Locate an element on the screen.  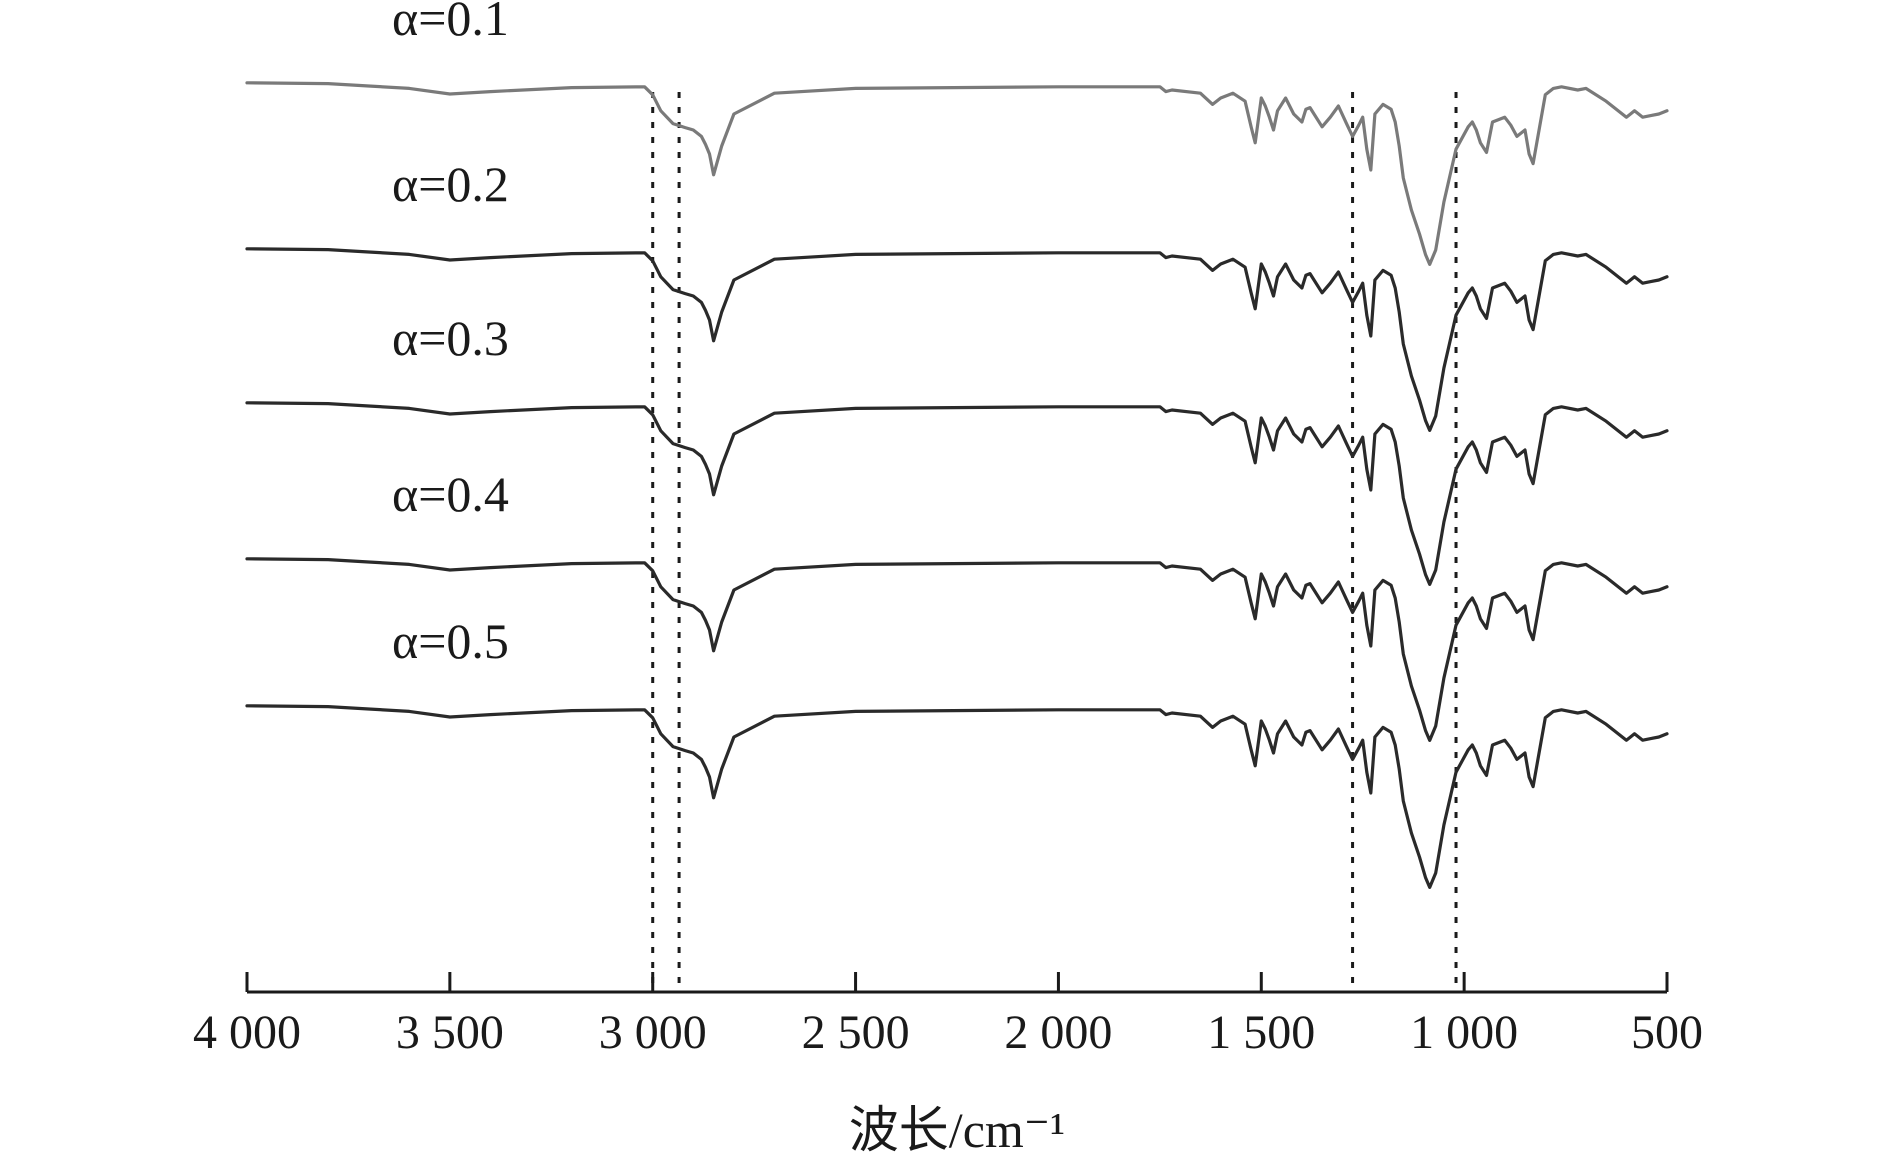
x-tick-label: 1 000 is located at coordinates (1464, 1032).